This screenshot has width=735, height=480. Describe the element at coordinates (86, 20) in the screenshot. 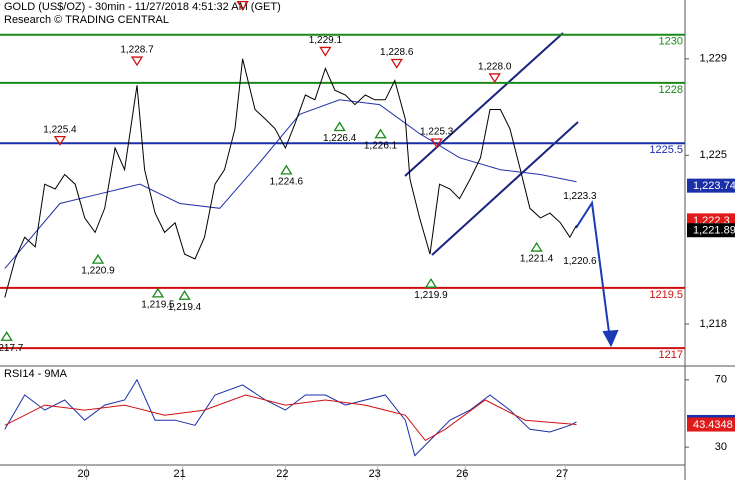

I see `chart-subtitle: Research © TRADING CENTRAL` at that location.